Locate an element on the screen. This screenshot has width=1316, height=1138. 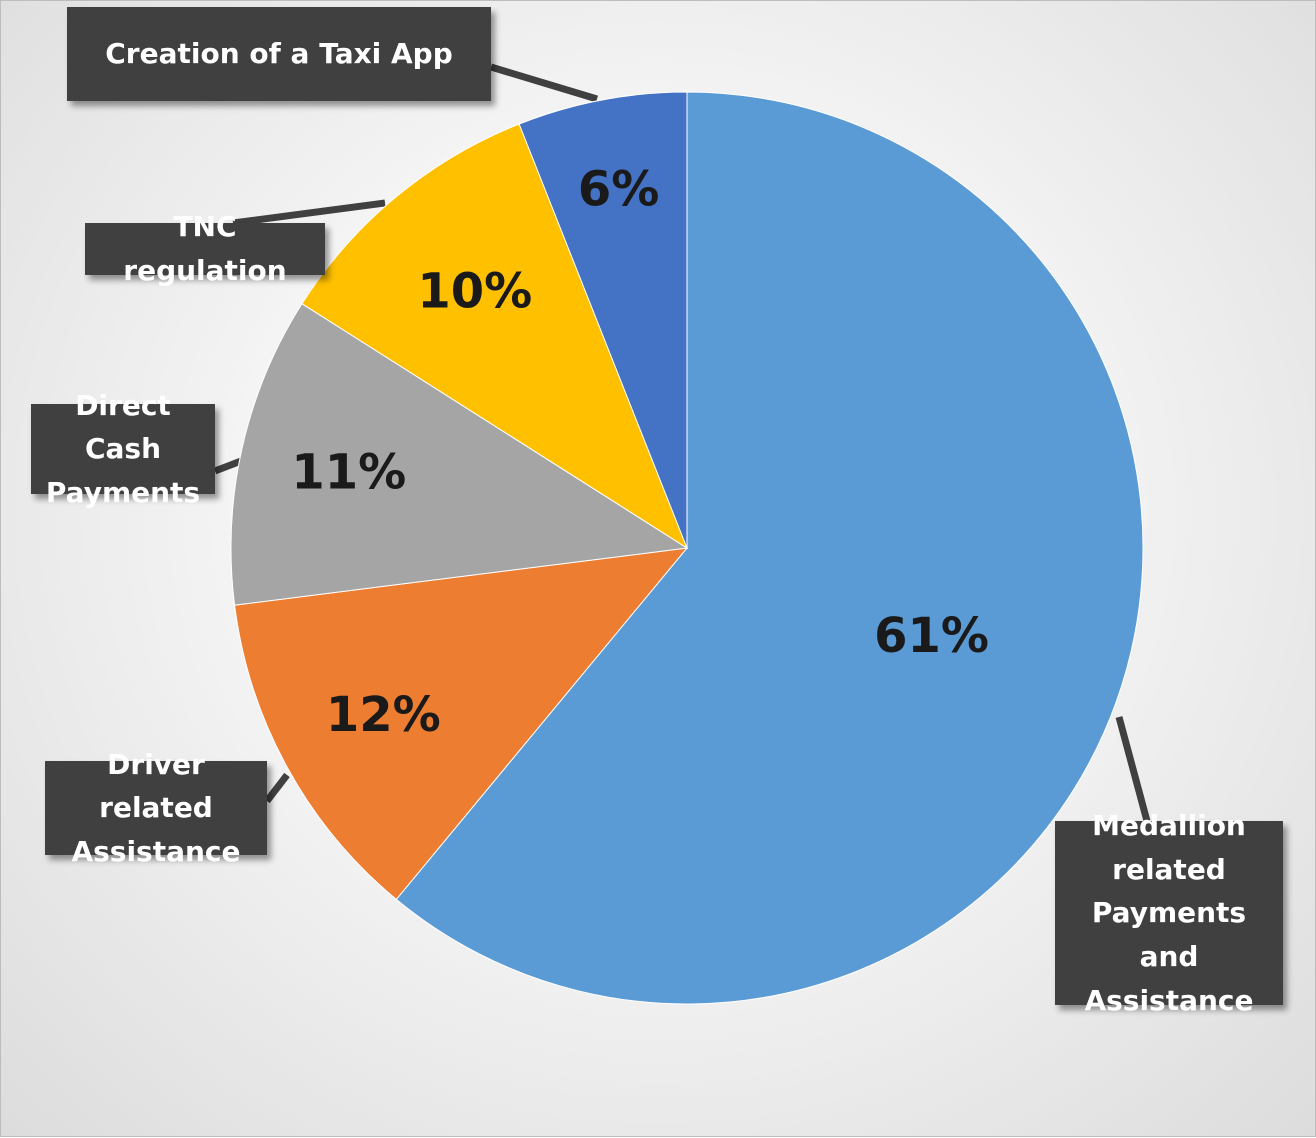
callout-tnc: TNC regulation is located at coordinates (205, 248).